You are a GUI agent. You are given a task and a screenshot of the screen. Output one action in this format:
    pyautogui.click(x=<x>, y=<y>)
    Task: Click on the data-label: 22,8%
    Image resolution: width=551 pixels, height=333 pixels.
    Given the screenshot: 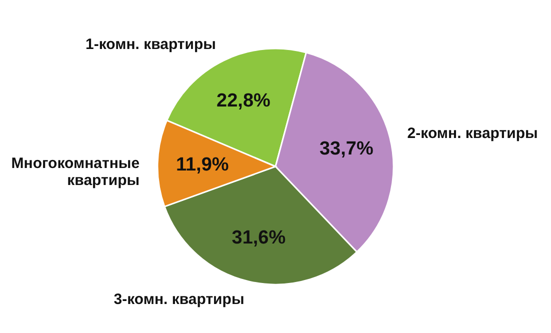 What is the action you would take?
    pyautogui.click(x=243, y=101)
    